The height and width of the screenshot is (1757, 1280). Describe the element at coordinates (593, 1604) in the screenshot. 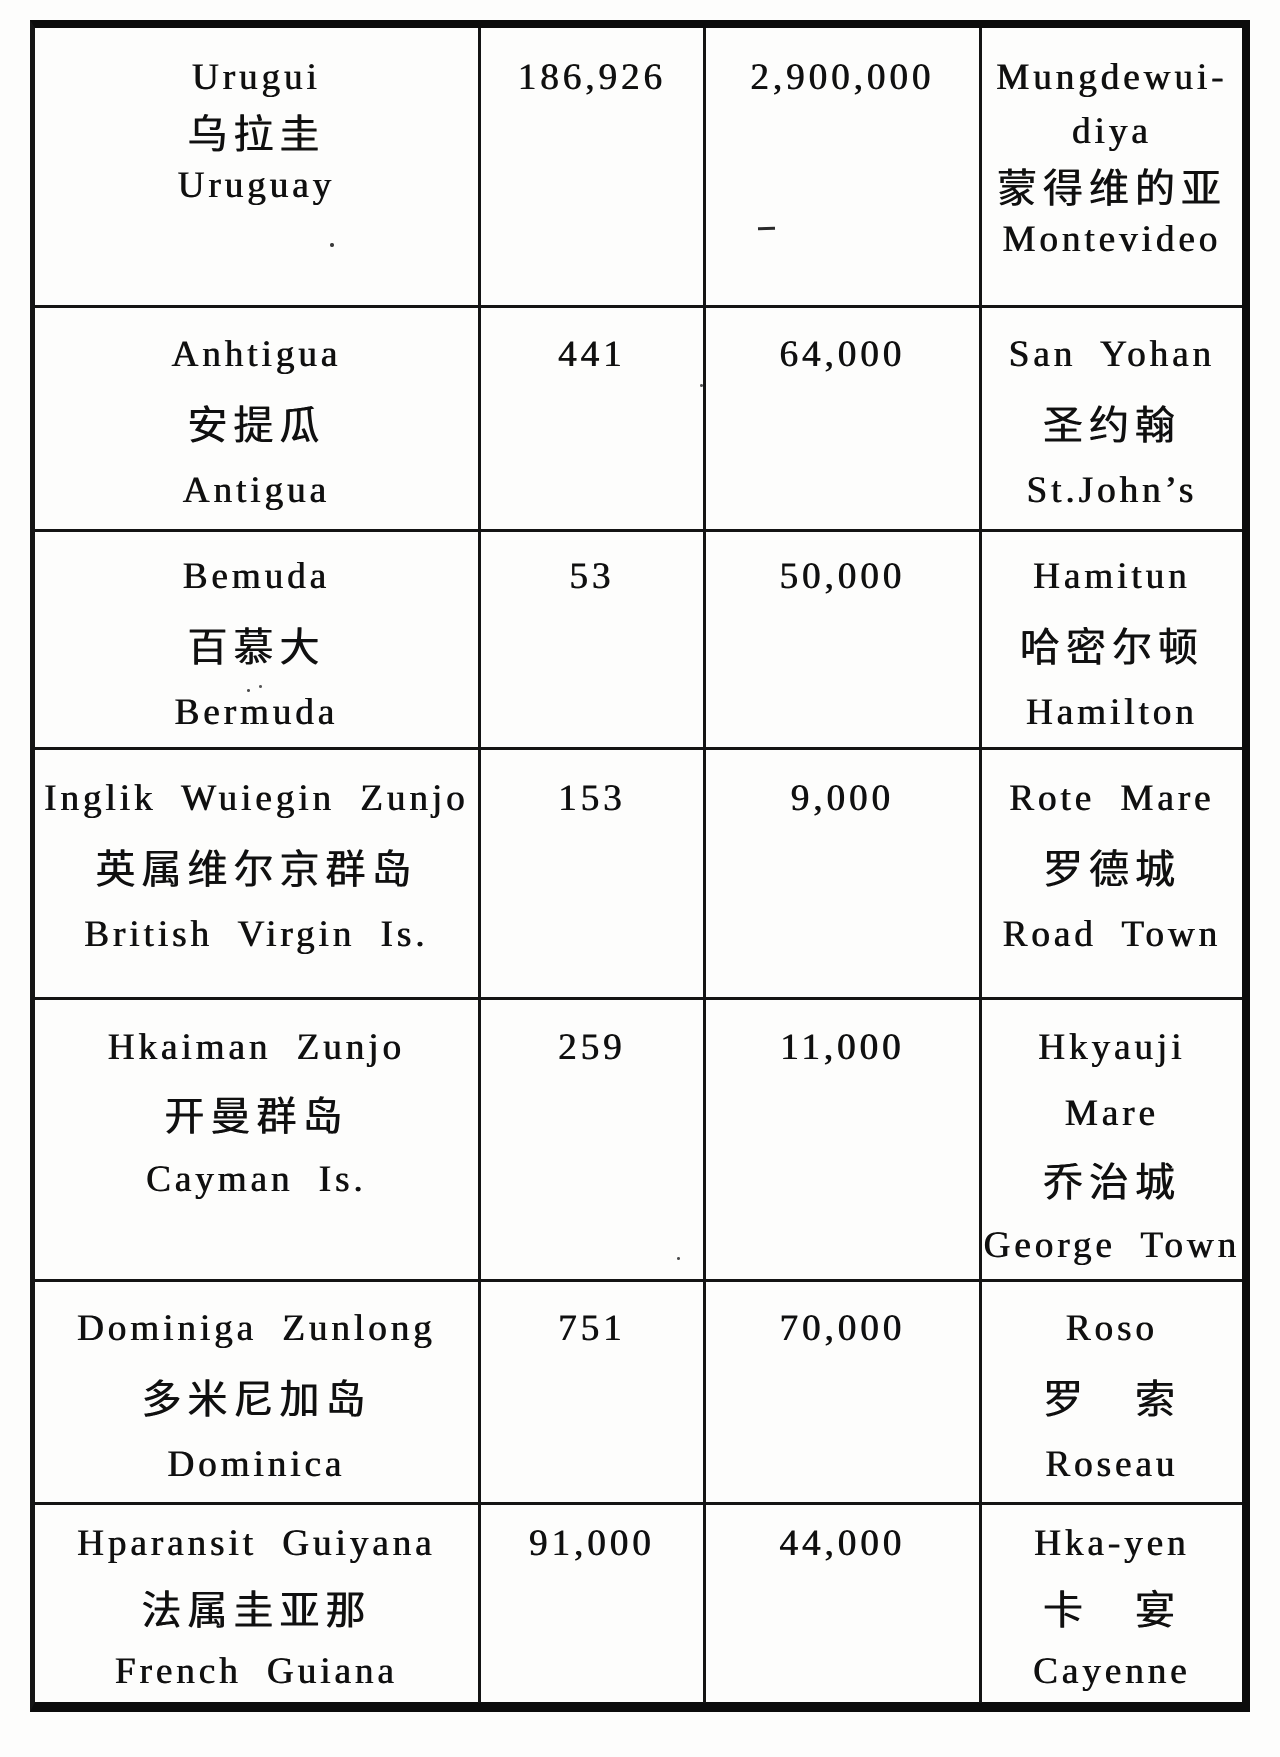

I see `cell-area: 91,000` at that location.